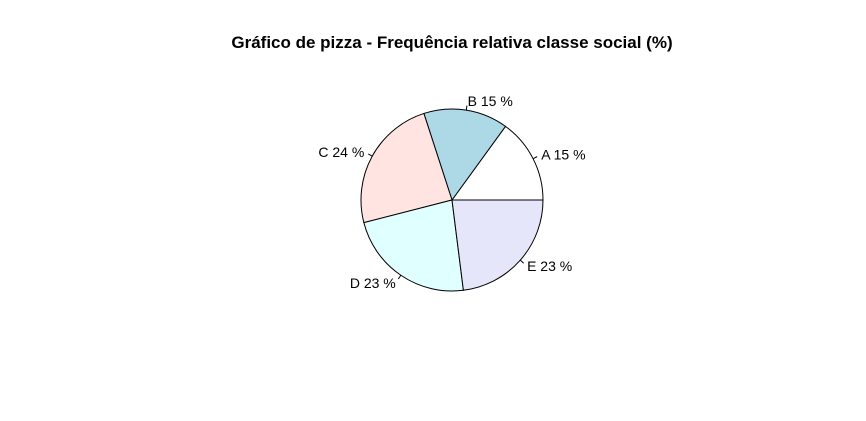 Image resolution: width=866 pixels, height=421 pixels. I want to click on pie-label-e: E 23 %, so click(549, 266).